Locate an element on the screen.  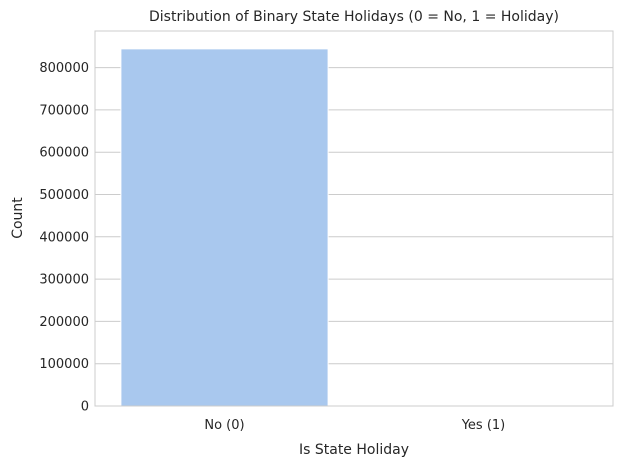
y-tick-label: 700000 is located at coordinates (64, 110).